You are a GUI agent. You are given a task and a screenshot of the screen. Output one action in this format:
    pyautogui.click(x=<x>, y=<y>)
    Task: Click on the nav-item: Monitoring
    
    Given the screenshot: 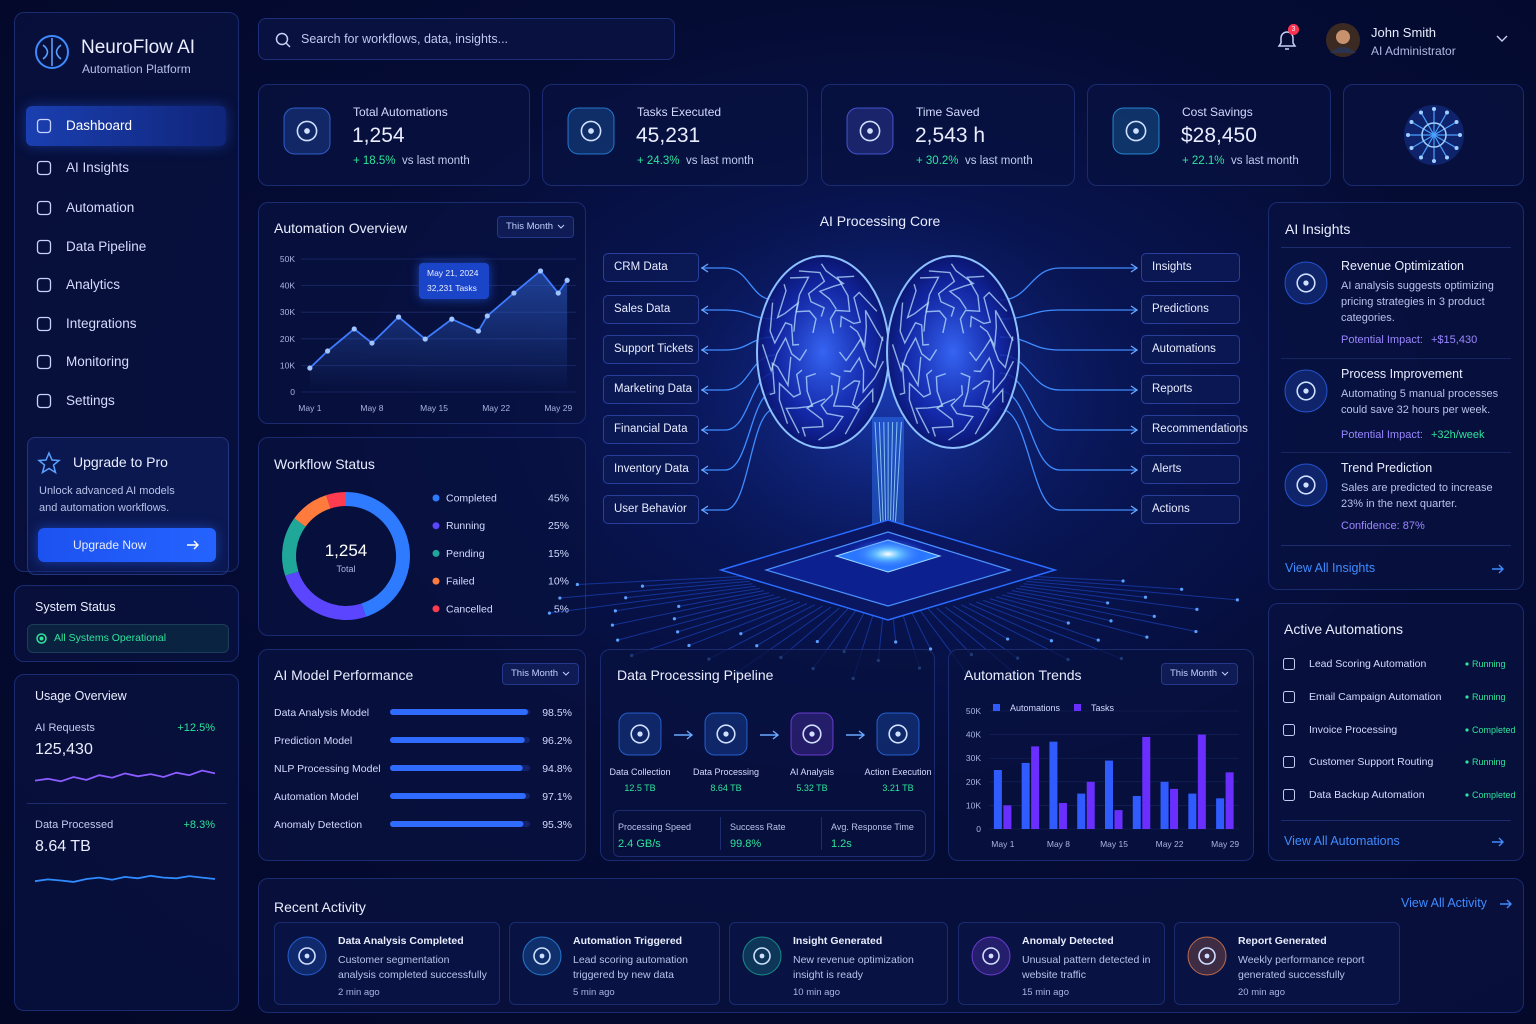 What is the action you would take?
    pyautogui.click(x=98, y=361)
    